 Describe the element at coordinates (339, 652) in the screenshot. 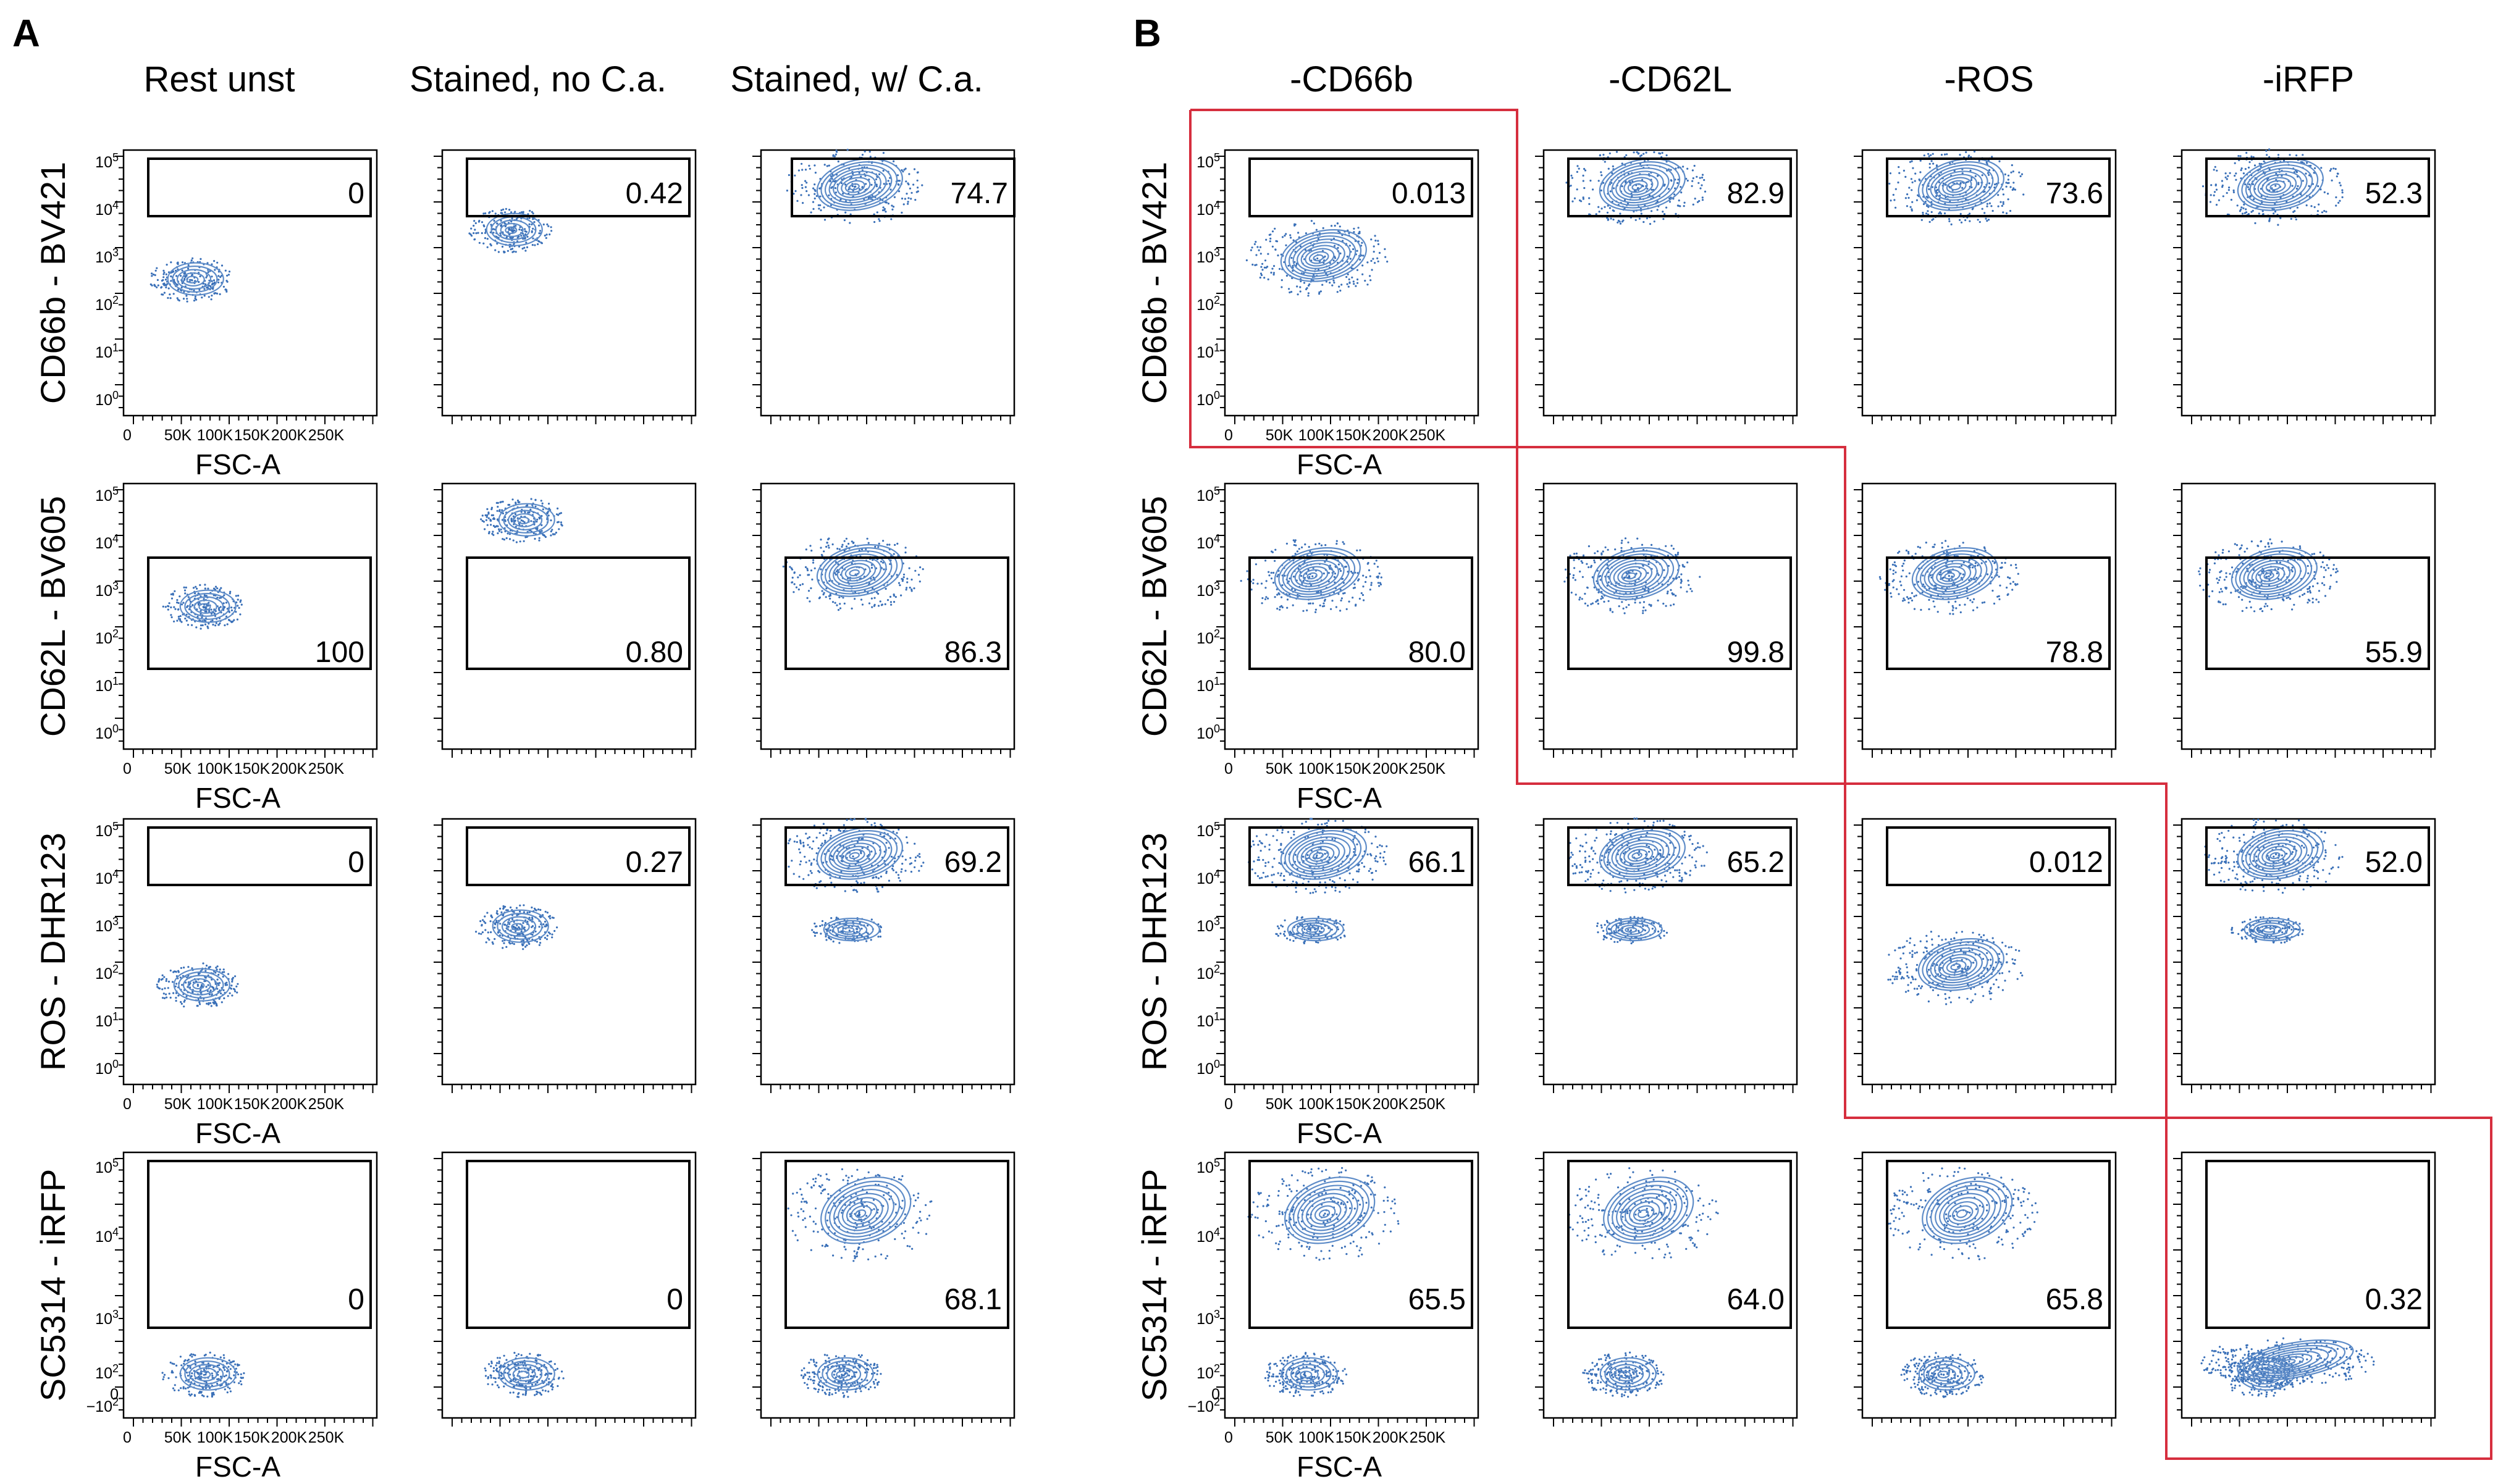

I see `gate-percentage: 100` at that location.